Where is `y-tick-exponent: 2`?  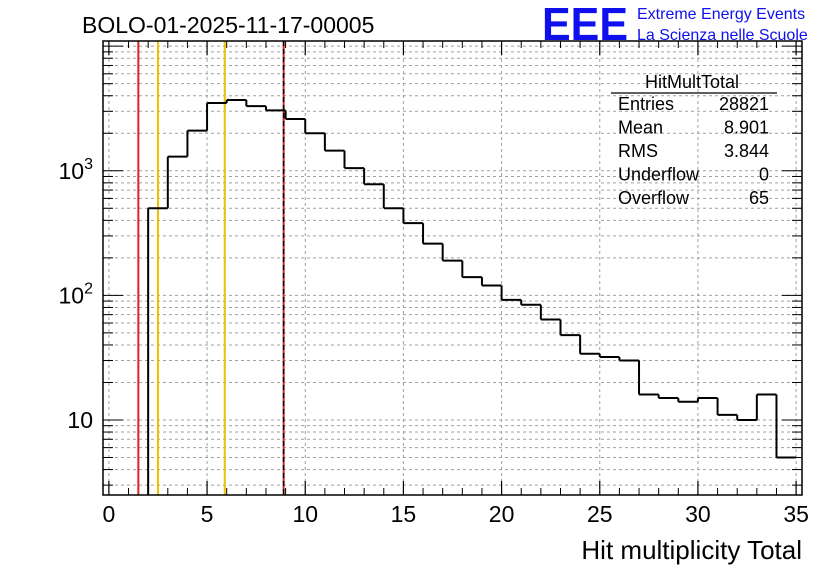 y-tick-exponent: 2 is located at coordinates (88, 288).